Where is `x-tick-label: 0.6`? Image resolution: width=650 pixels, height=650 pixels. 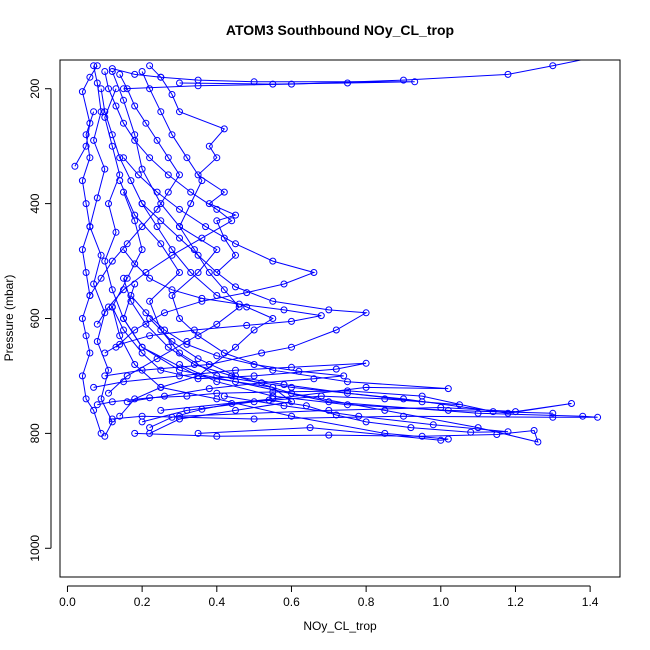 x-tick-label: 0.6 is located at coordinates (291, 602).